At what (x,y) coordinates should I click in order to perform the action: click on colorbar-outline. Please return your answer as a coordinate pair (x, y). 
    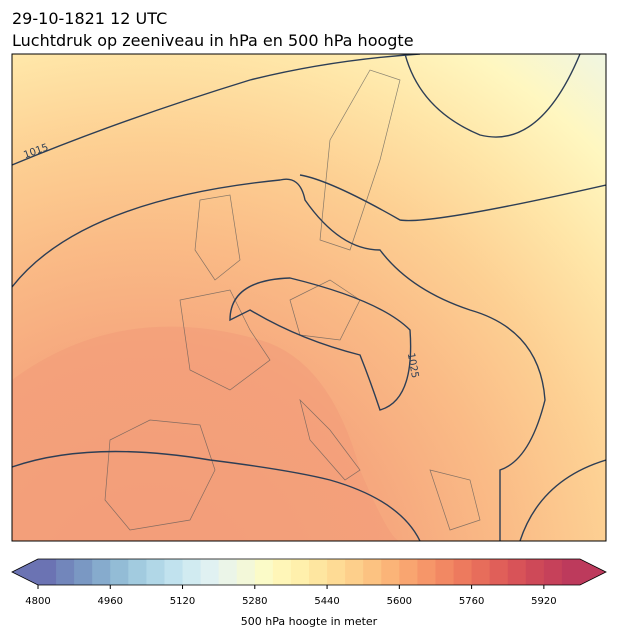
    Looking at the image, I should click on (309, 572).